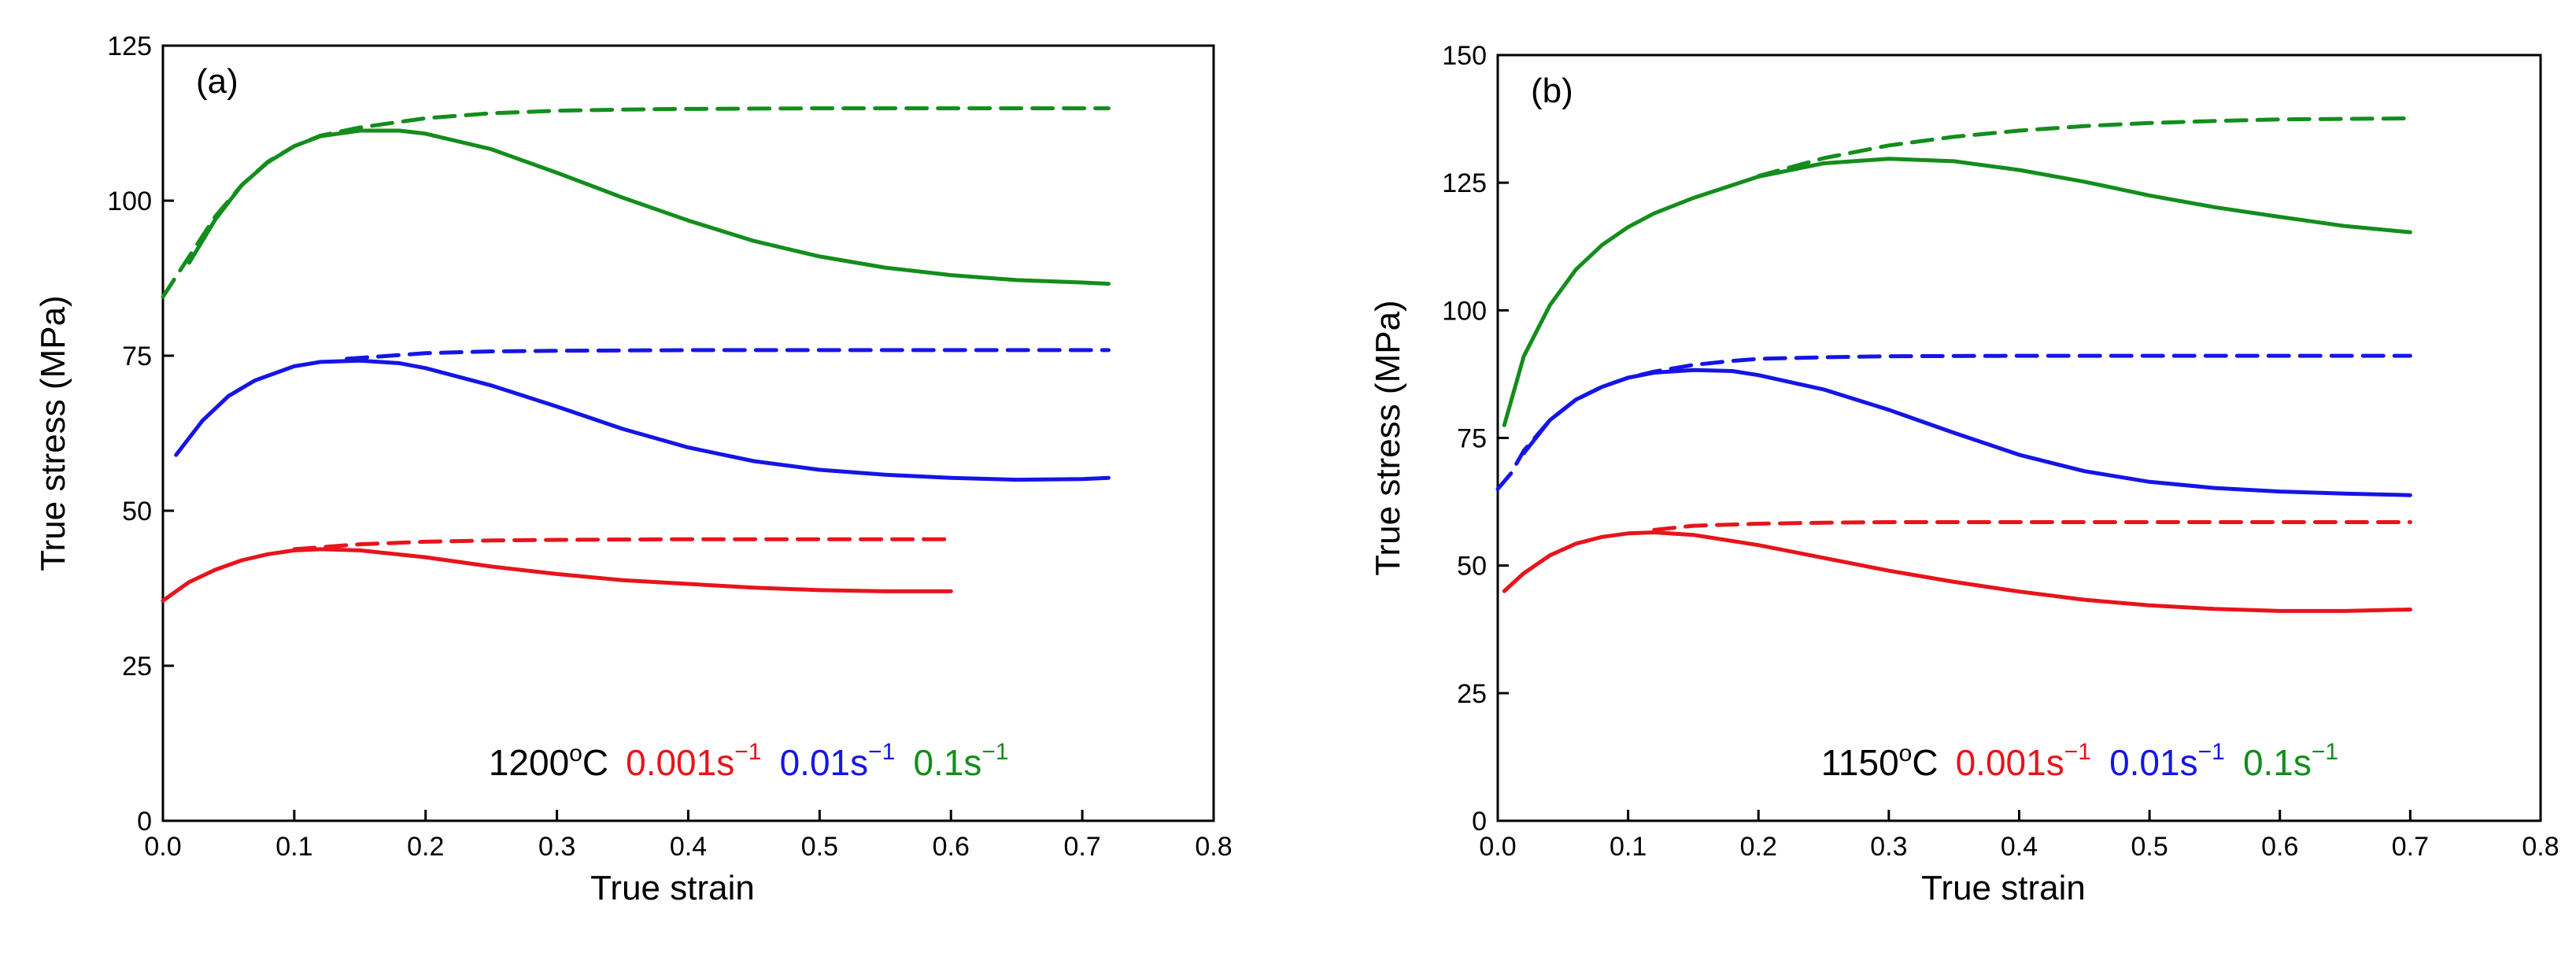  I want to click on legend: 1200oC 0.001s−1 0.01s−1 0.1s−1, so click(749, 761).